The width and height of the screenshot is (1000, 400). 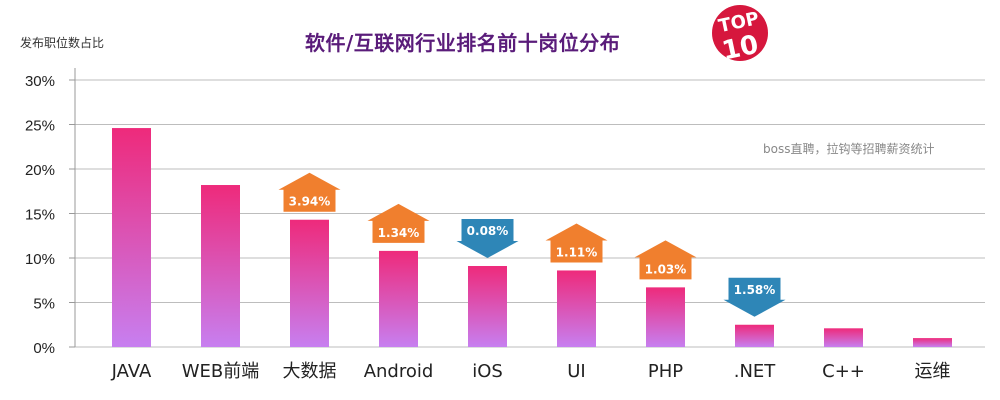 What do you see at coordinates (44, 348) in the screenshot?
I see `y-tick-label: 0%` at bounding box center [44, 348].